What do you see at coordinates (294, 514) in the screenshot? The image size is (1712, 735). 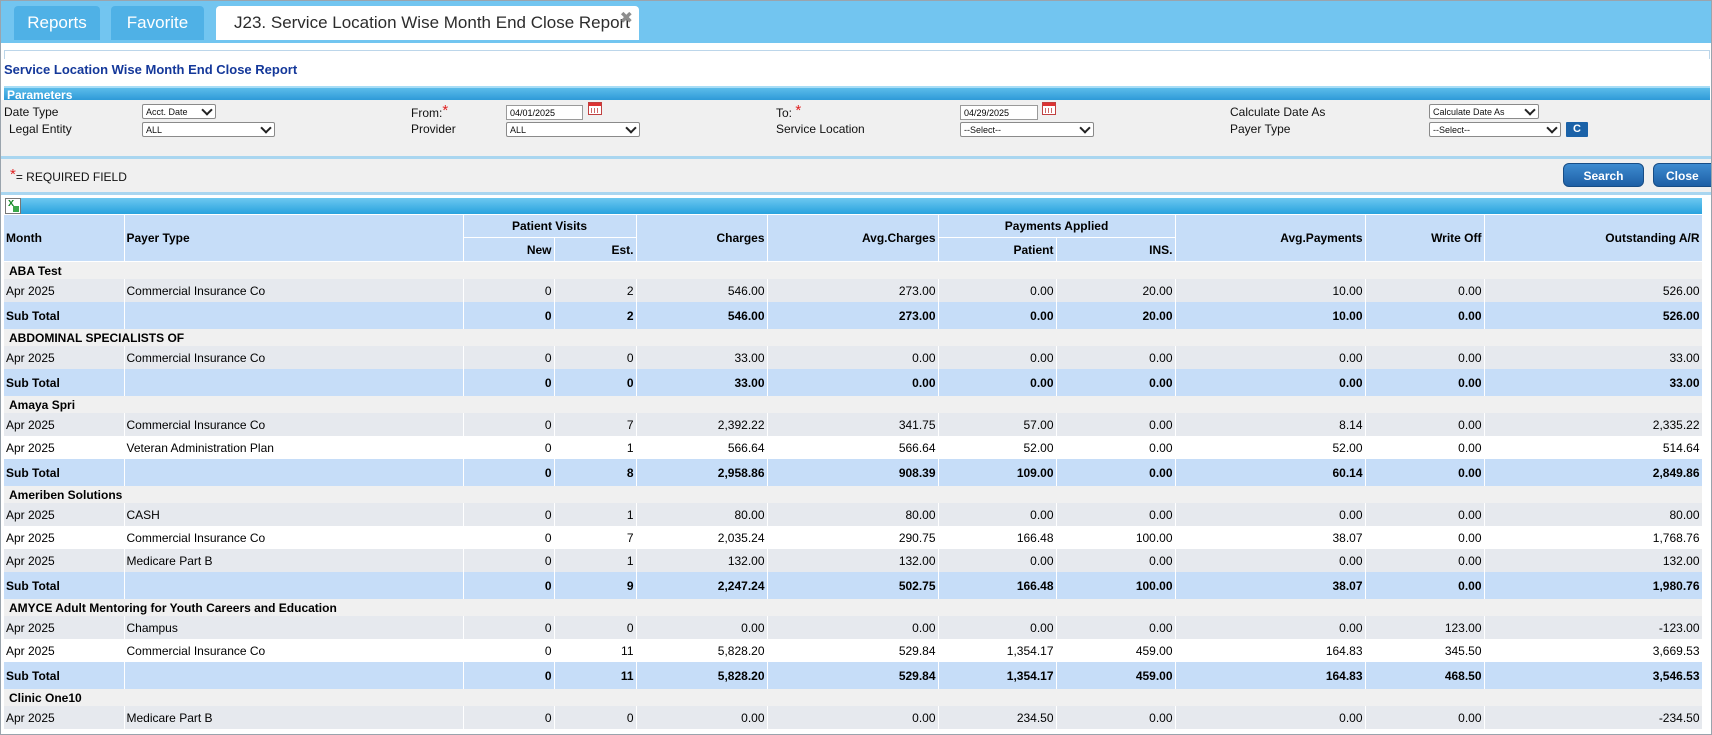 I see `table-cell: CASH` at bounding box center [294, 514].